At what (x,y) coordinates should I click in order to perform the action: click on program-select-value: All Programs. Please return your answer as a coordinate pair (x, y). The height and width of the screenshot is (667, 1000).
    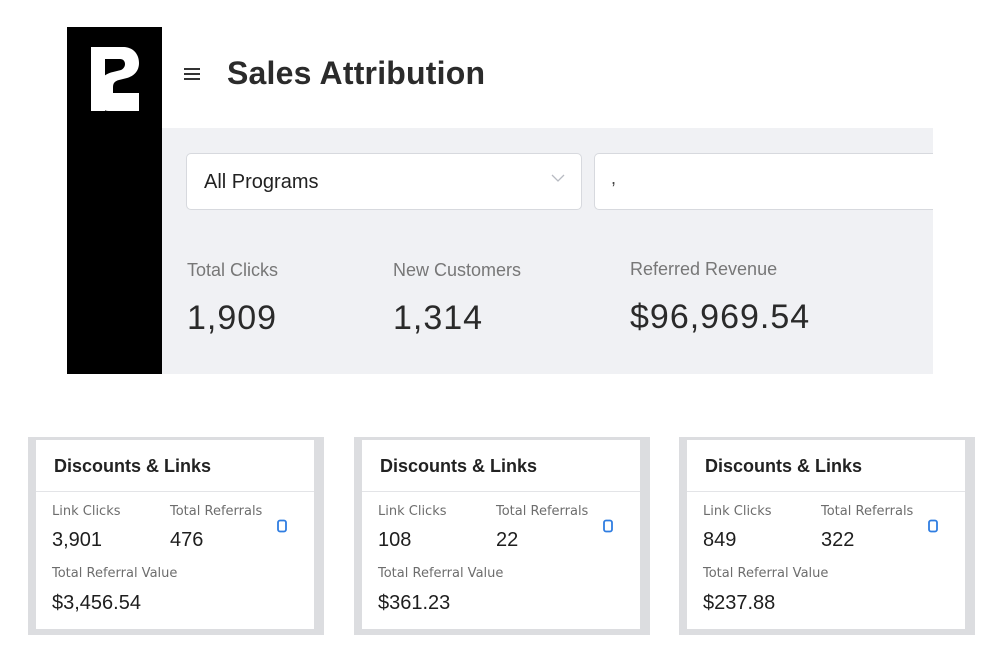
    Looking at the image, I should click on (261, 182).